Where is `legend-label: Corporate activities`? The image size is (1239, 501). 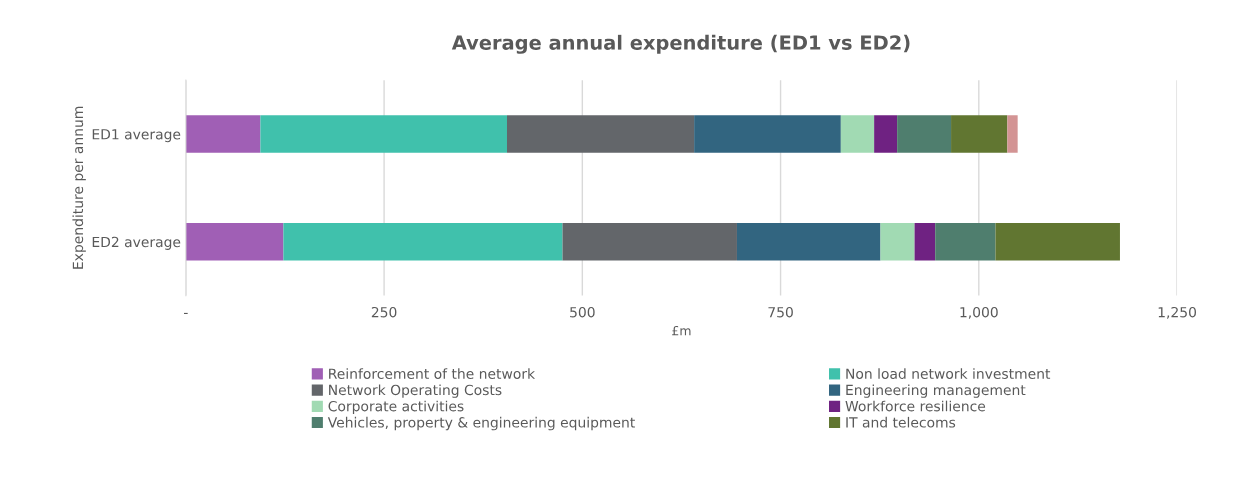 legend-label: Corporate activities is located at coordinates (396, 407).